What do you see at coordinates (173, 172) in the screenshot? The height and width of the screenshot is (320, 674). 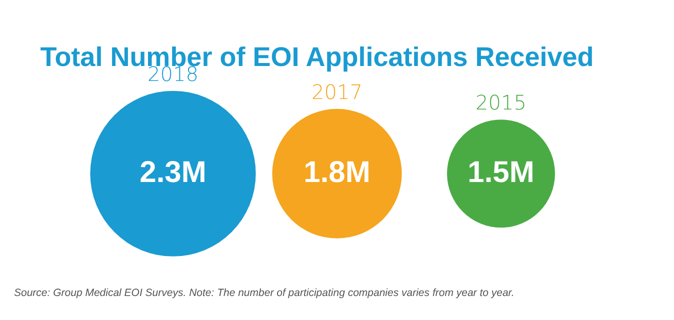 I see `data-label: 2.3M` at bounding box center [173, 172].